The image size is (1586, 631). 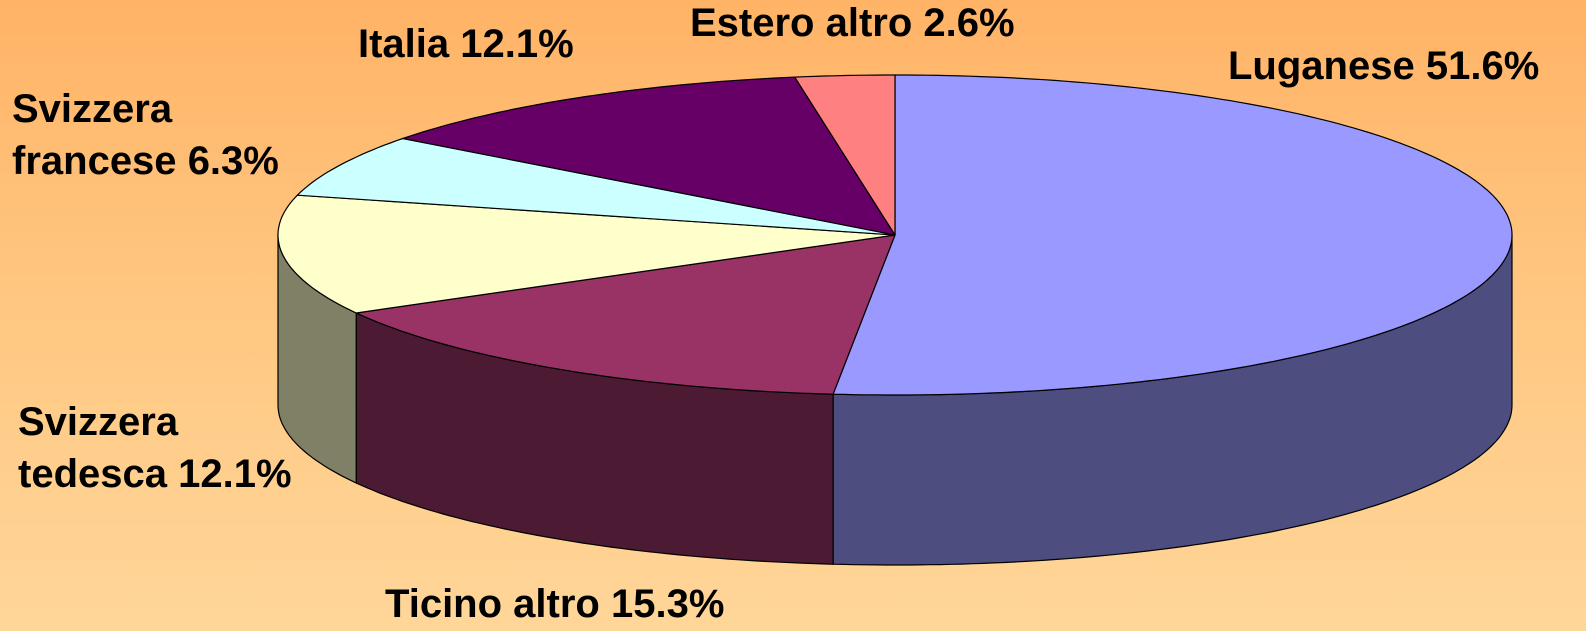 What do you see at coordinates (404, 44) in the screenshot?
I see `category-label: Italia` at bounding box center [404, 44].